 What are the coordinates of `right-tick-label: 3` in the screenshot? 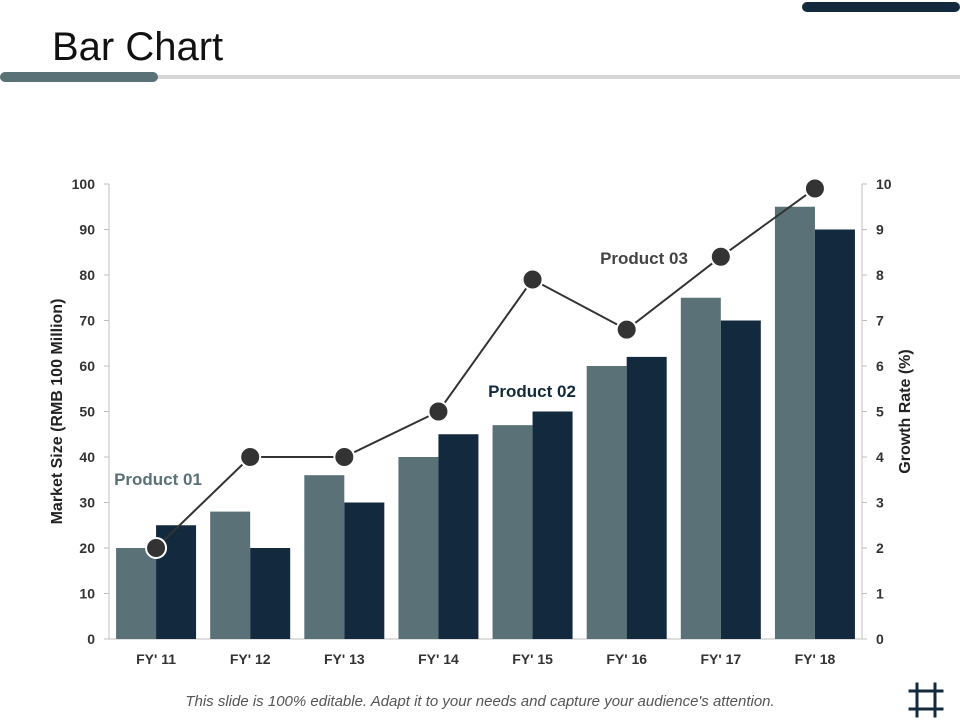 It's located at (880, 503).